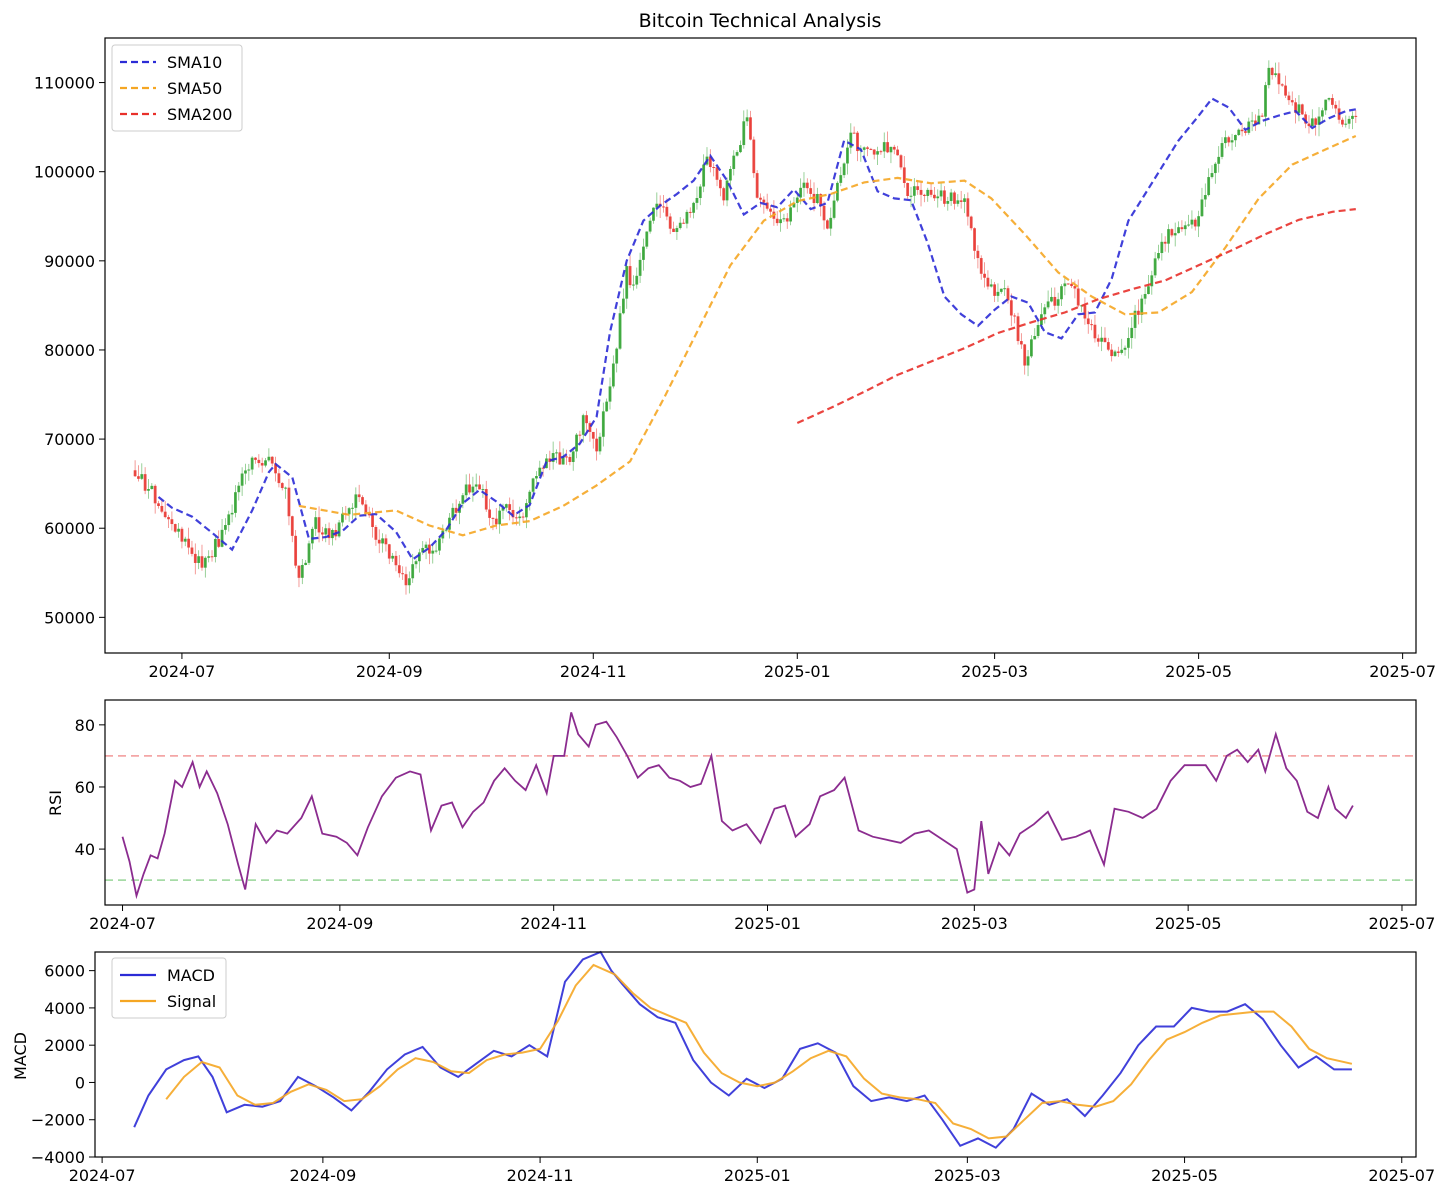 The image size is (1456, 1198). Describe the element at coordinates (1402, 923) in the screenshot. I see `rsi-xtick-label: 2025-07` at that location.